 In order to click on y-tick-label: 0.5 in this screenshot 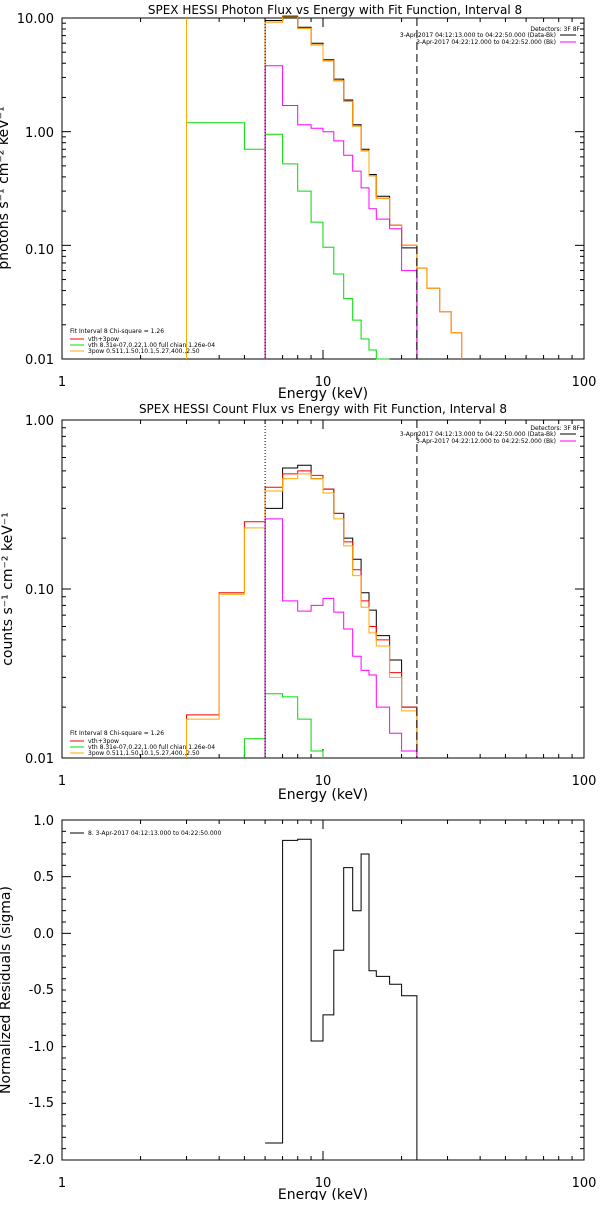, I will do `click(43, 877)`.